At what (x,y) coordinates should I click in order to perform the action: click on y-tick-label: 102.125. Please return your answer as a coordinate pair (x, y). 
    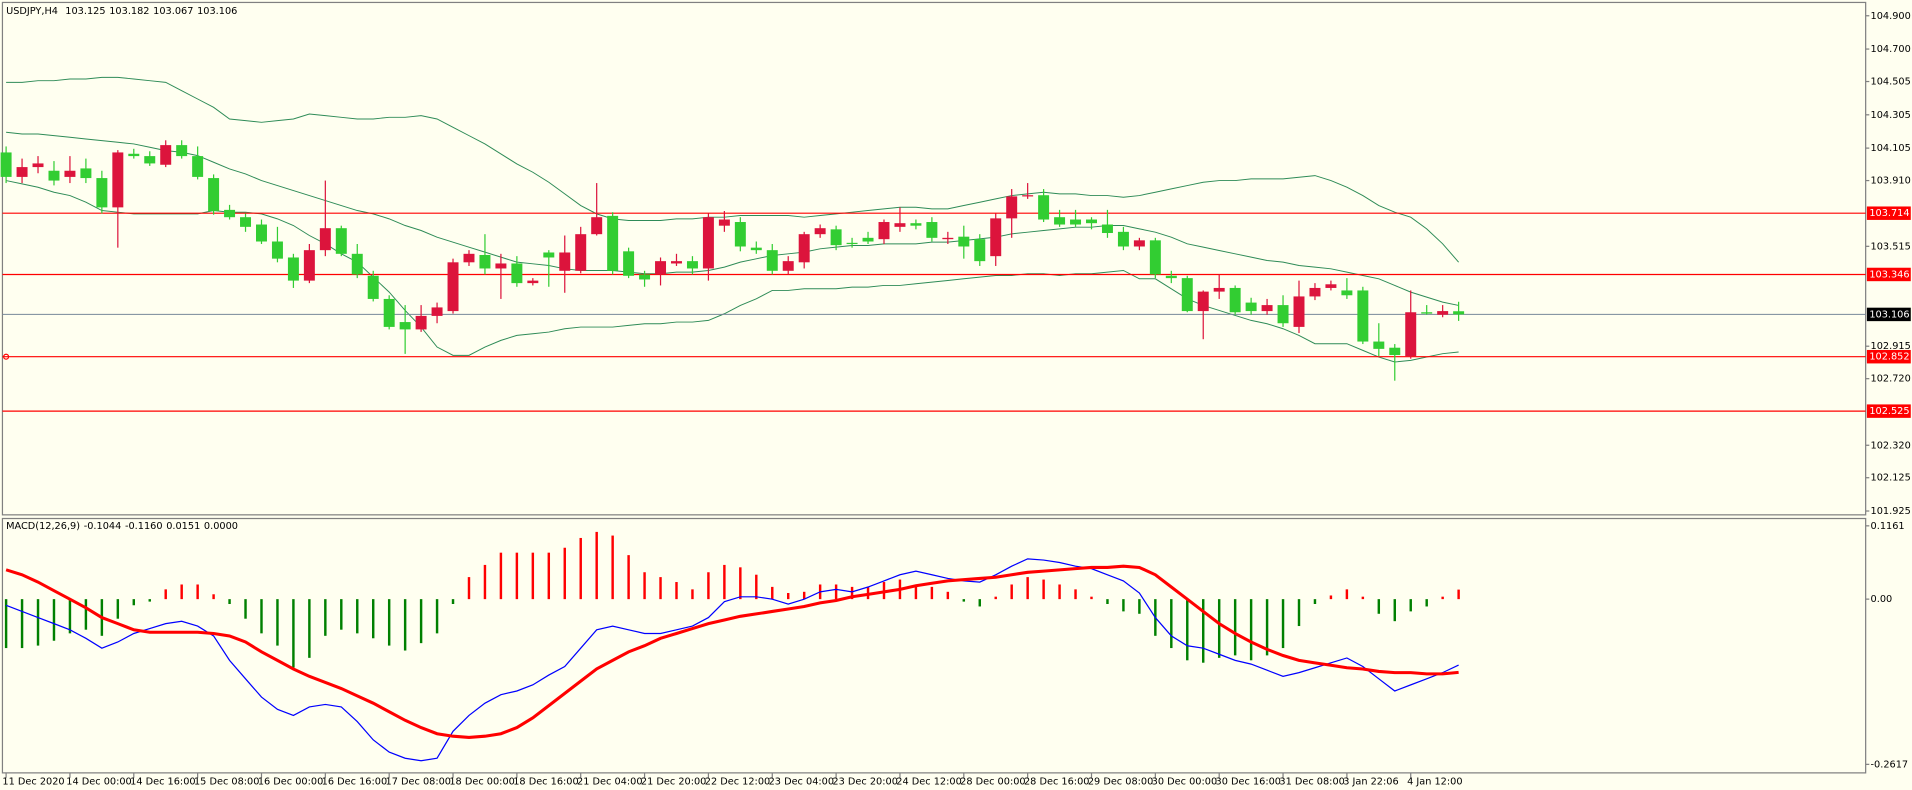
    Looking at the image, I should click on (1891, 478).